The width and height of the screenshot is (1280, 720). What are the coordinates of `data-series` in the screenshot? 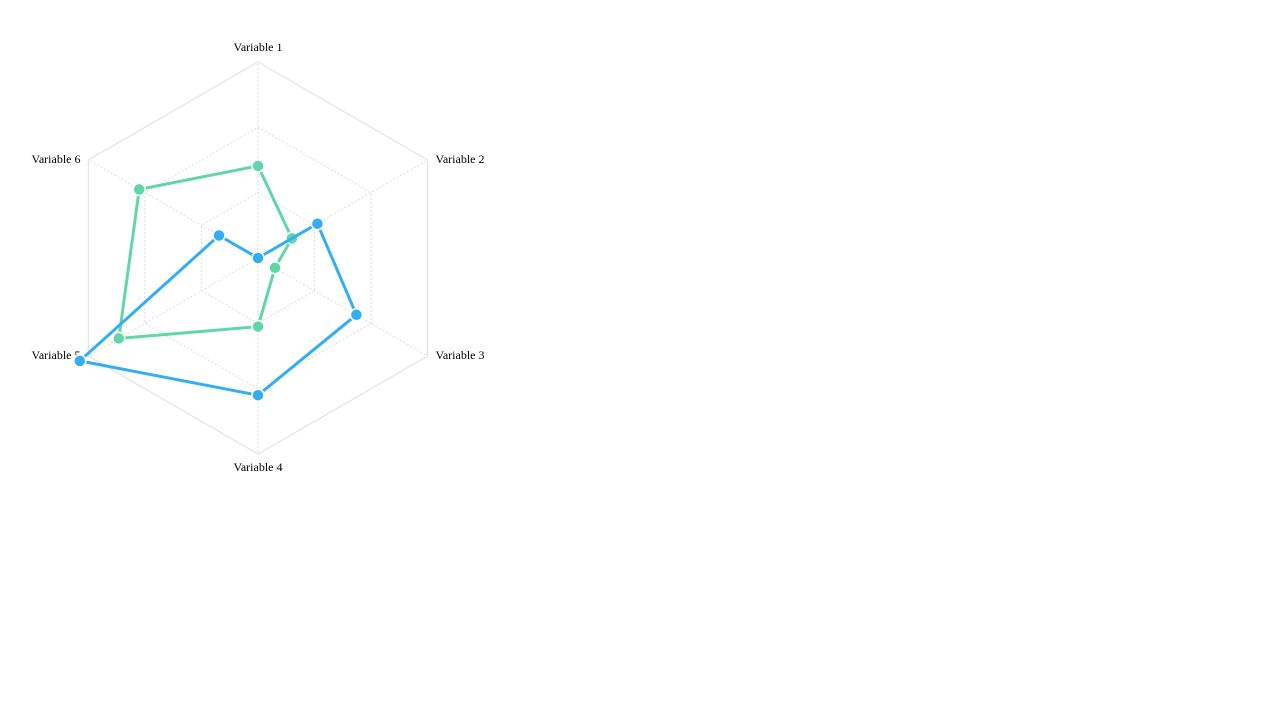 It's located at (218, 280).